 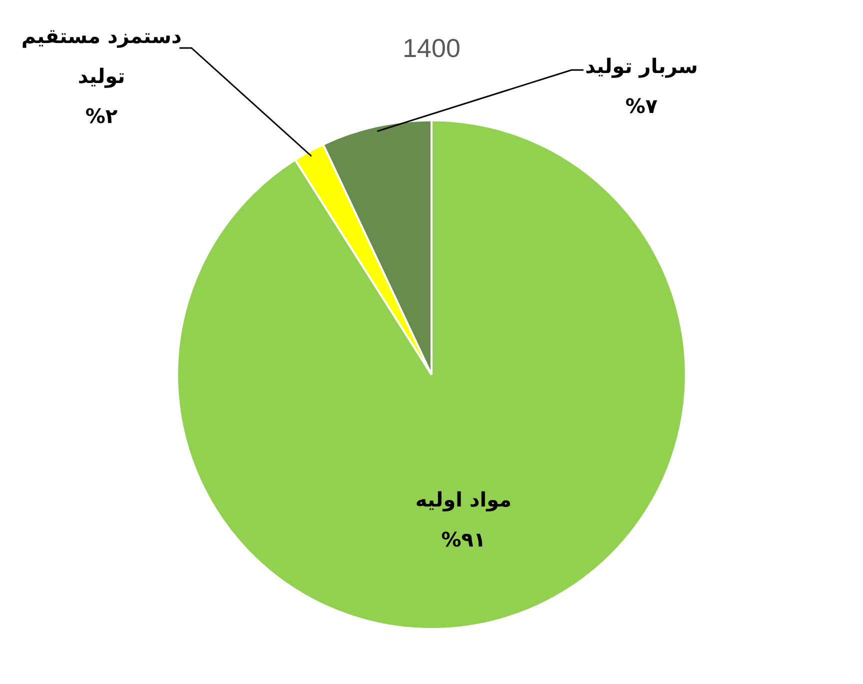 What do you see at coordinates (101, 116) in the screenshot?
I see `data-label: %۲` at bounding box center [101, 116].